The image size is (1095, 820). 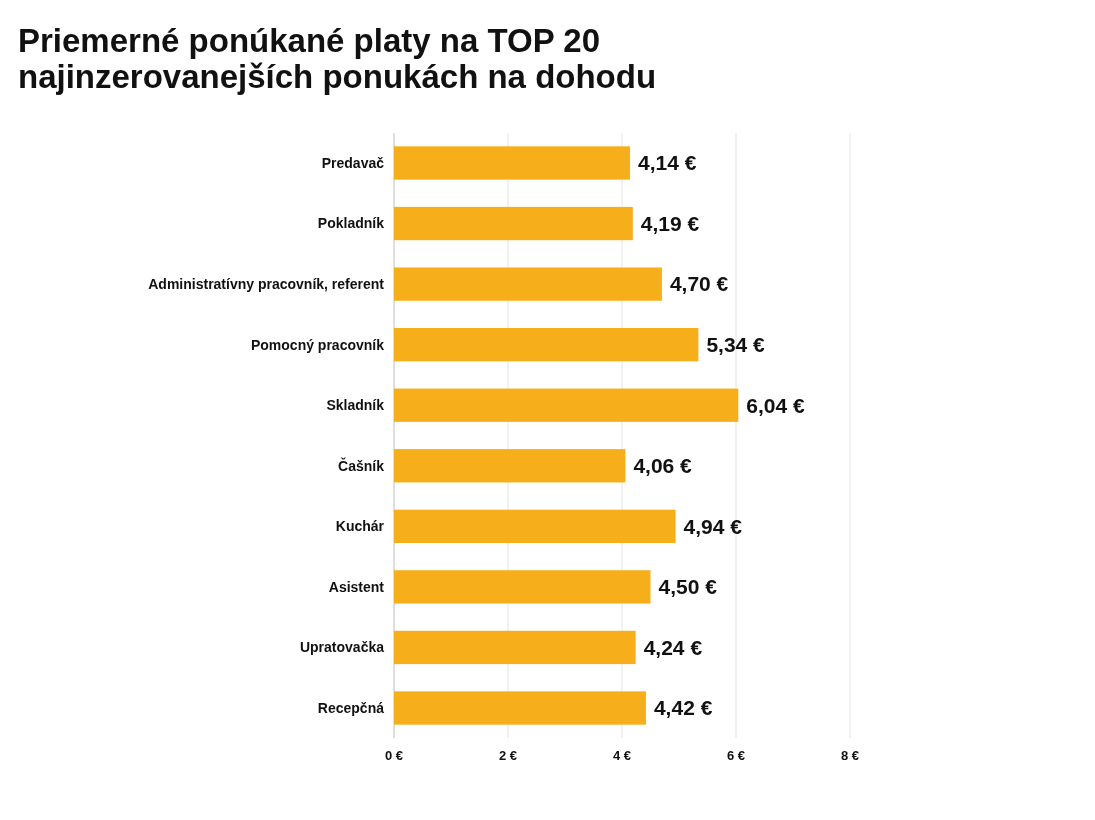 I want to click on y-tick-label: Skladník, so click(x=355, y=405).